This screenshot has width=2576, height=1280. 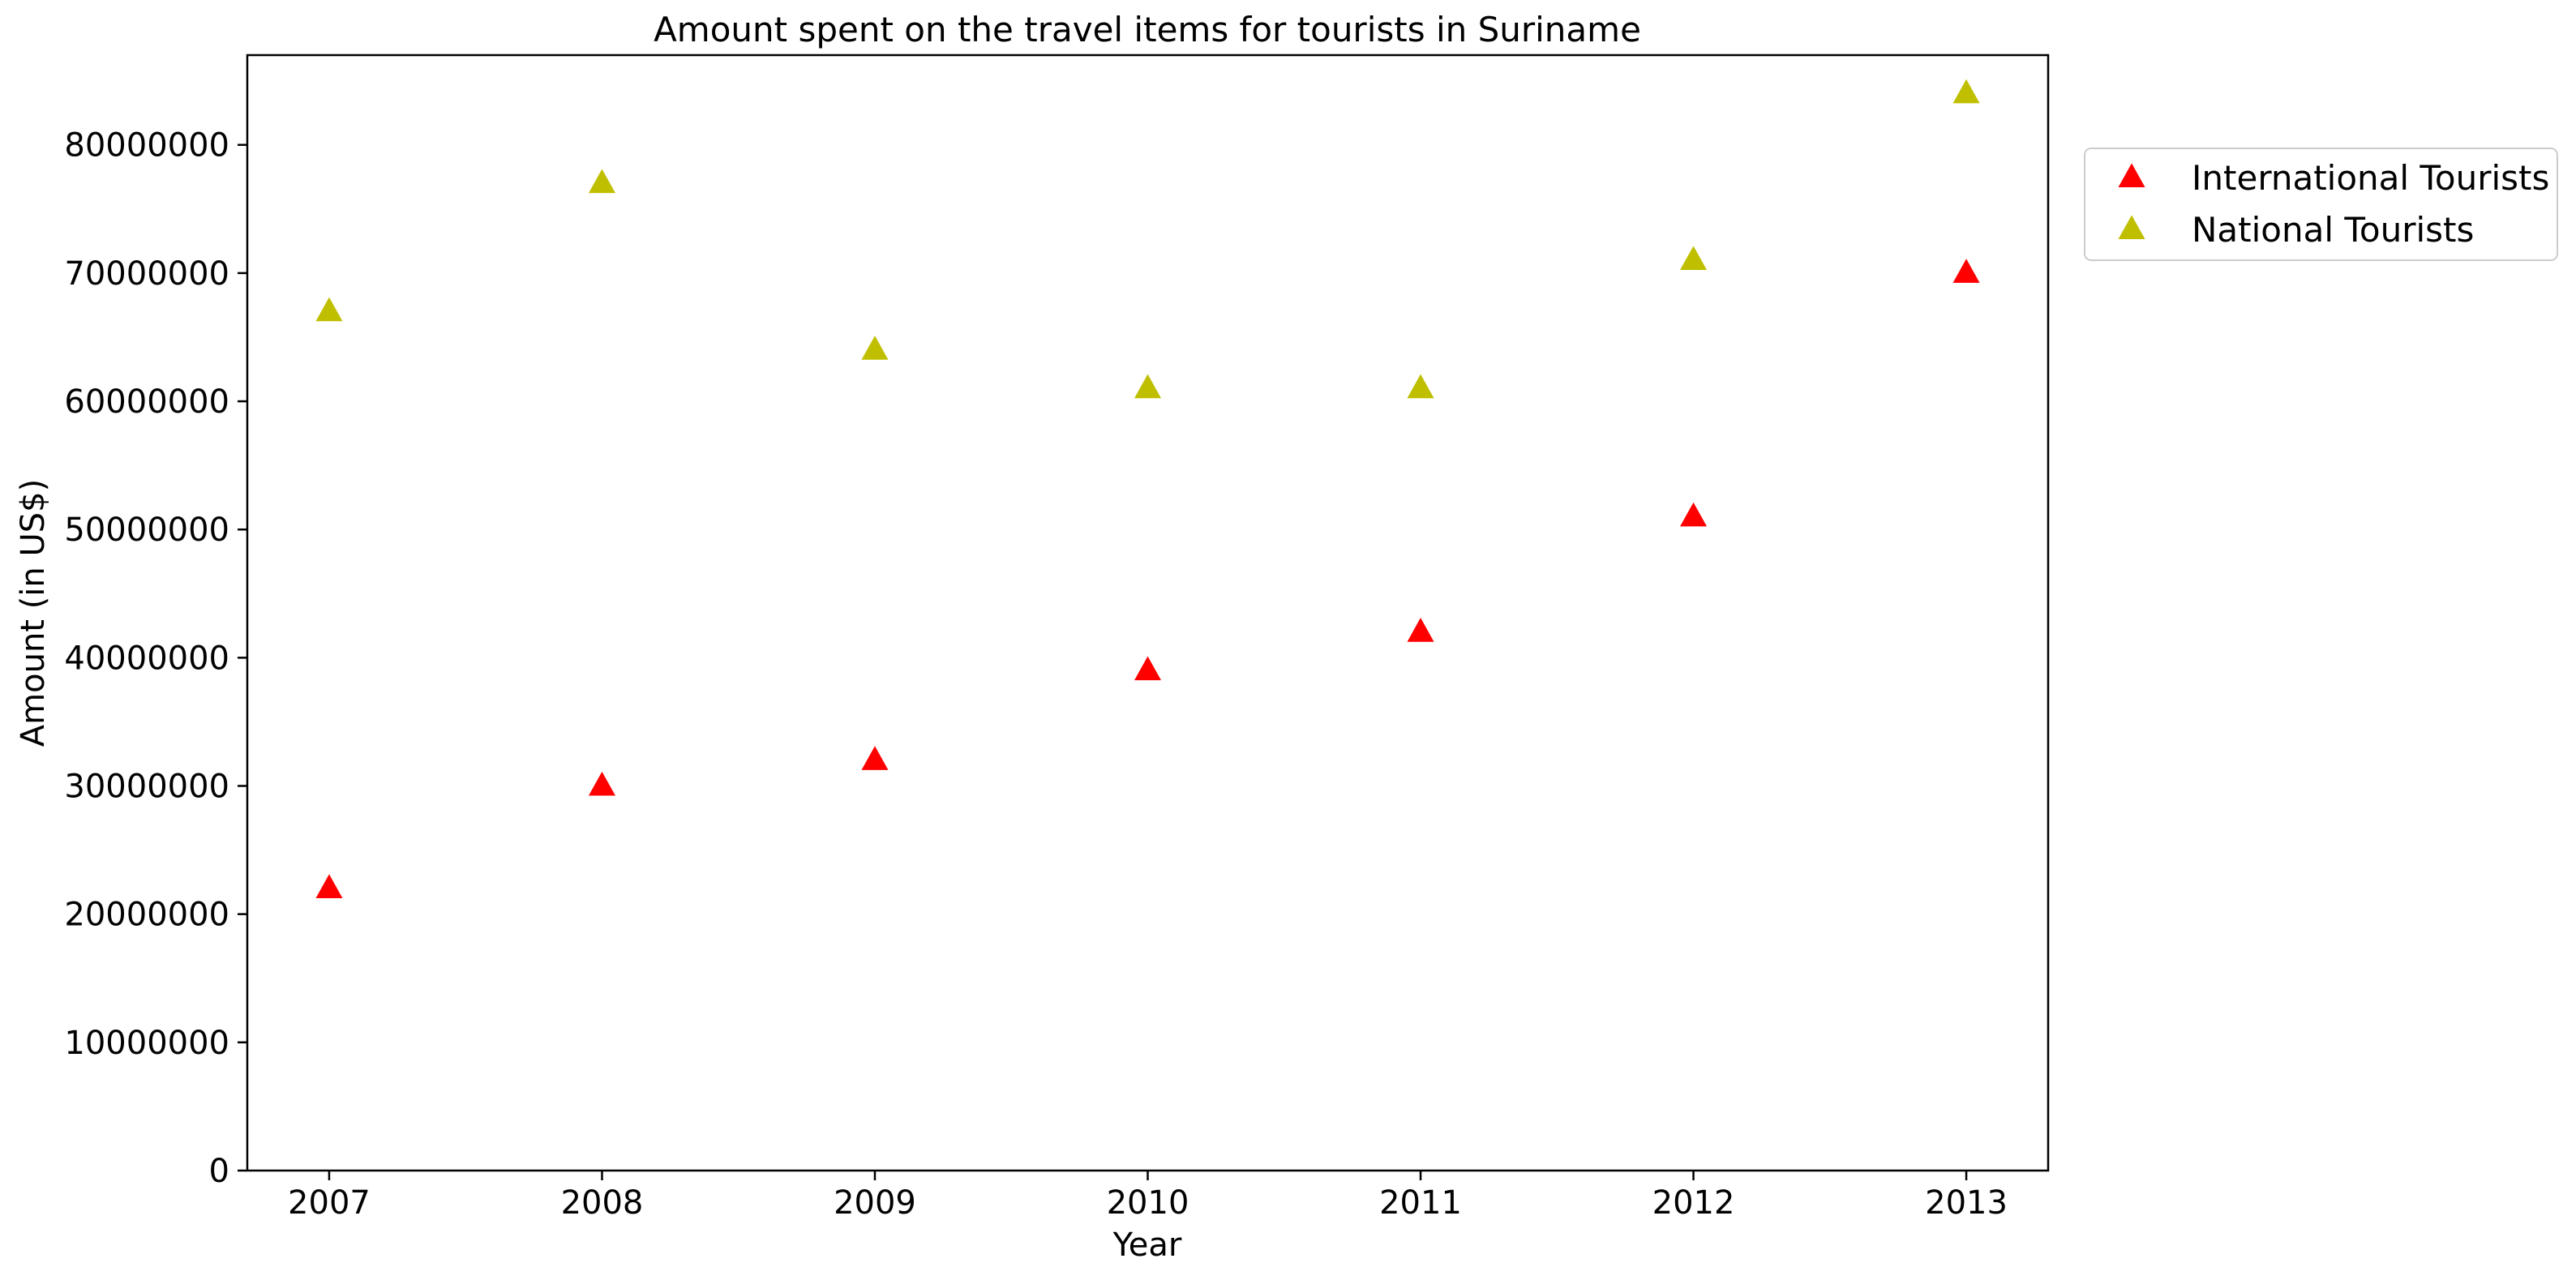 I want to click on x-tick-label: 2012, so click(x=1693, y=1203).